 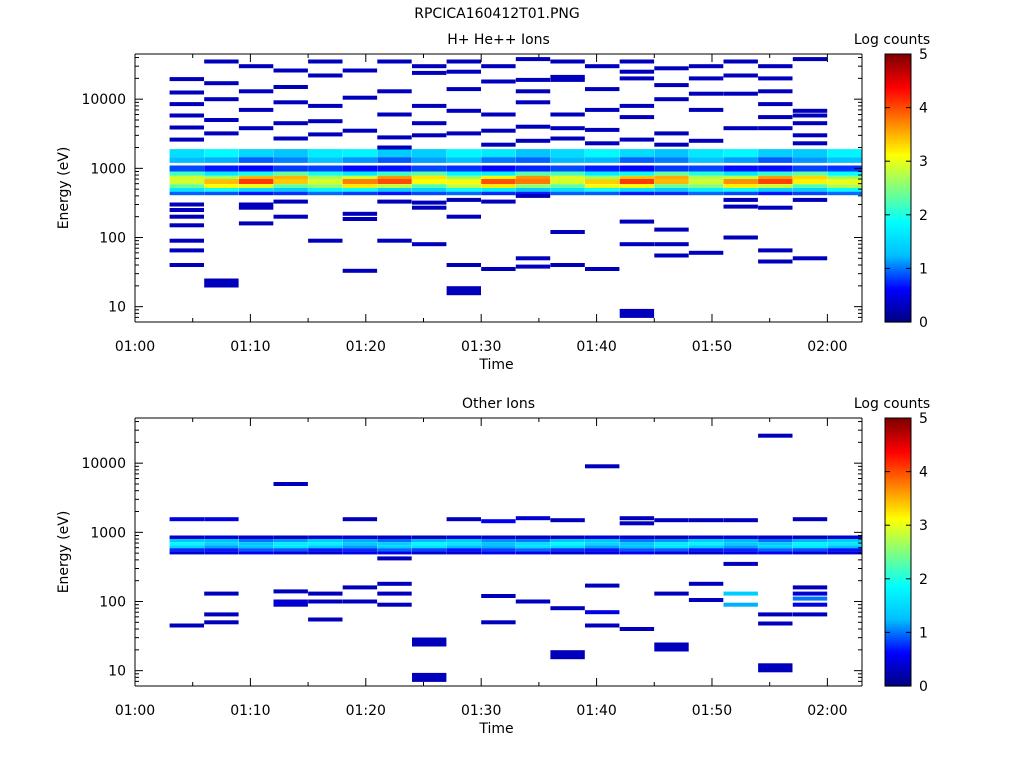 I want to click on x-tick-label: 01:00, so click(x=135, y=711).